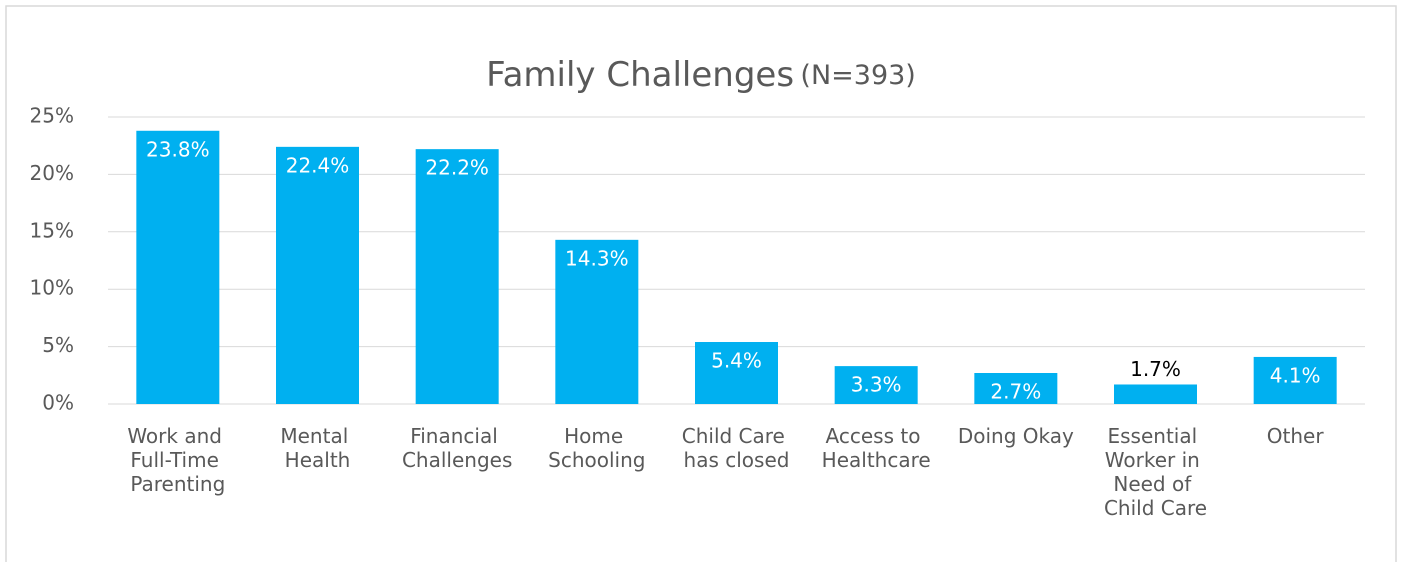 Image resolution: width=1402 pixels, height=562 pixels. What do you see at coordinates (457, 436) in the screenshot?
I see `x-tick-label-line: Financial` at bounding box center [457, 436].